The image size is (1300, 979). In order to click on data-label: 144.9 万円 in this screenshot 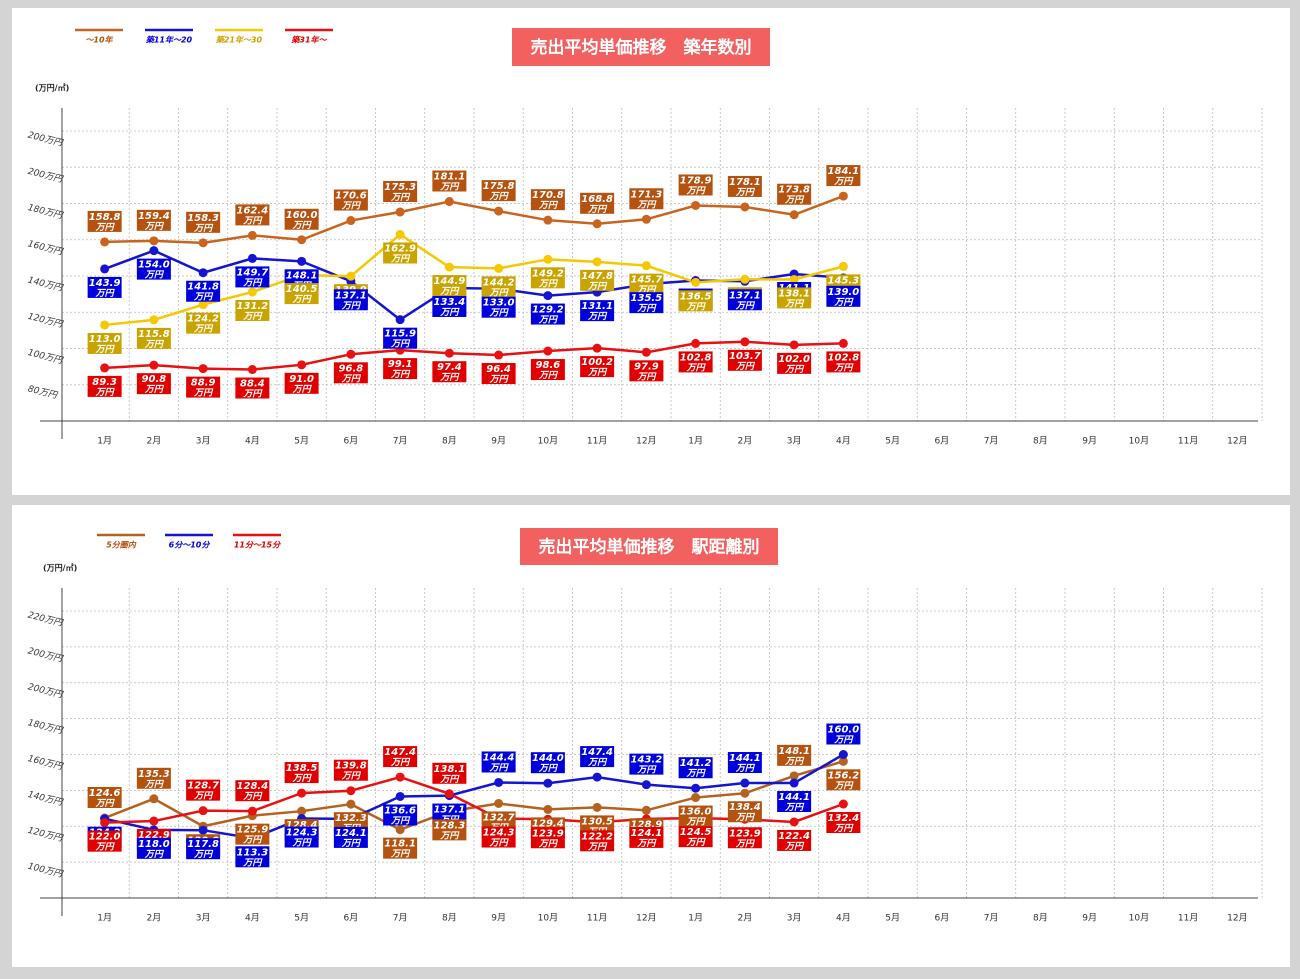, I will do `click(450, 286)`.